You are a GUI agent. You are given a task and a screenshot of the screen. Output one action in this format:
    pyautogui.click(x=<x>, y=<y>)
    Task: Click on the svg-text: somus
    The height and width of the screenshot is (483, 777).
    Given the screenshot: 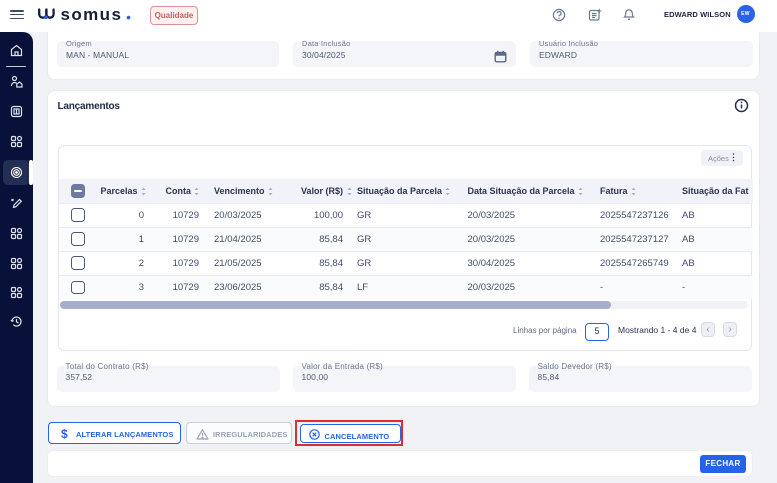 What is the action you would take?
    pyautogui.click(x=92, y=15)
    